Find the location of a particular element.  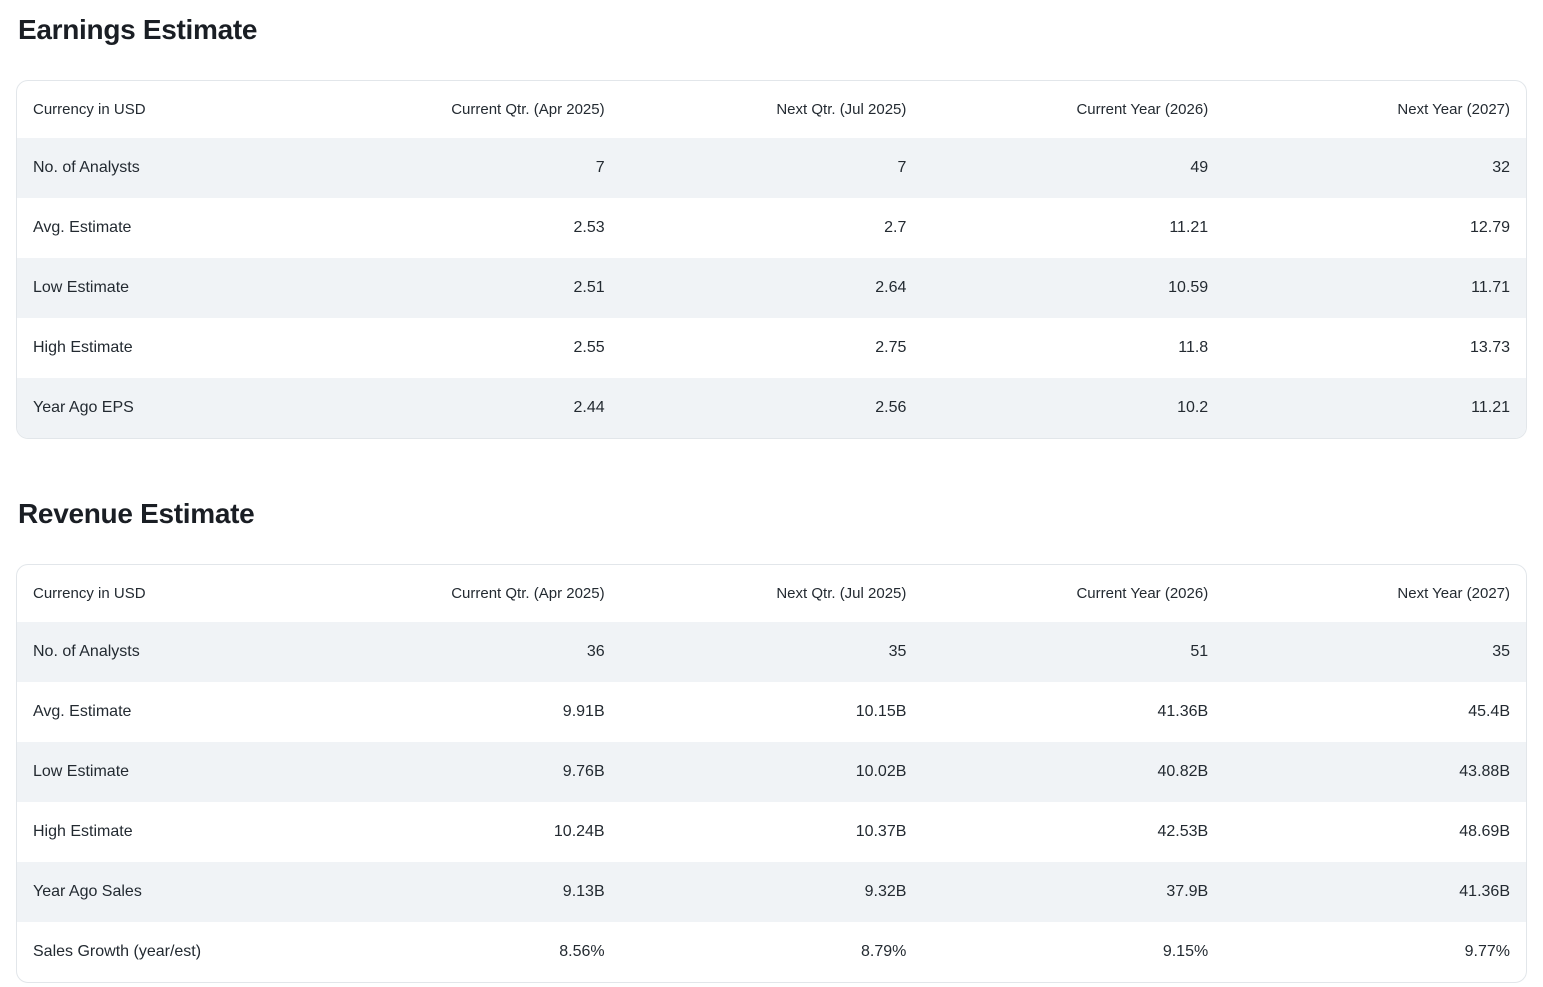

cell-value: 2.7 is located at coordinates (895, 227).